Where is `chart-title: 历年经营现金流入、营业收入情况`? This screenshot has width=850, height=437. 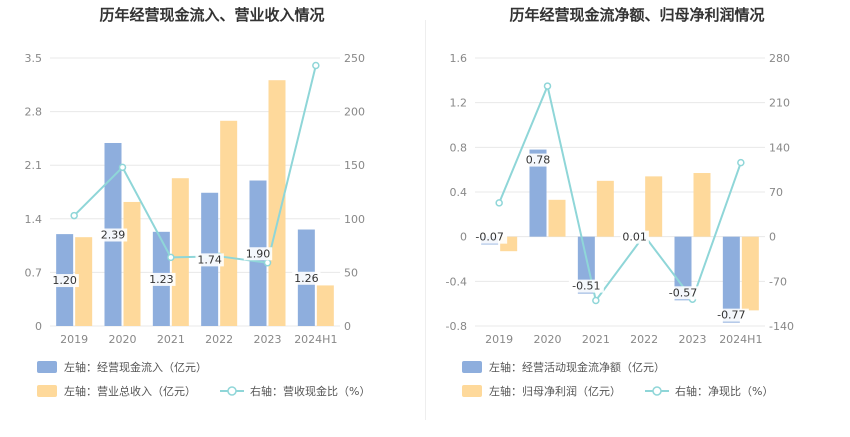 chart-title: 历年经营现金流入、营业收入情况 is located at coordinates (211, 15).